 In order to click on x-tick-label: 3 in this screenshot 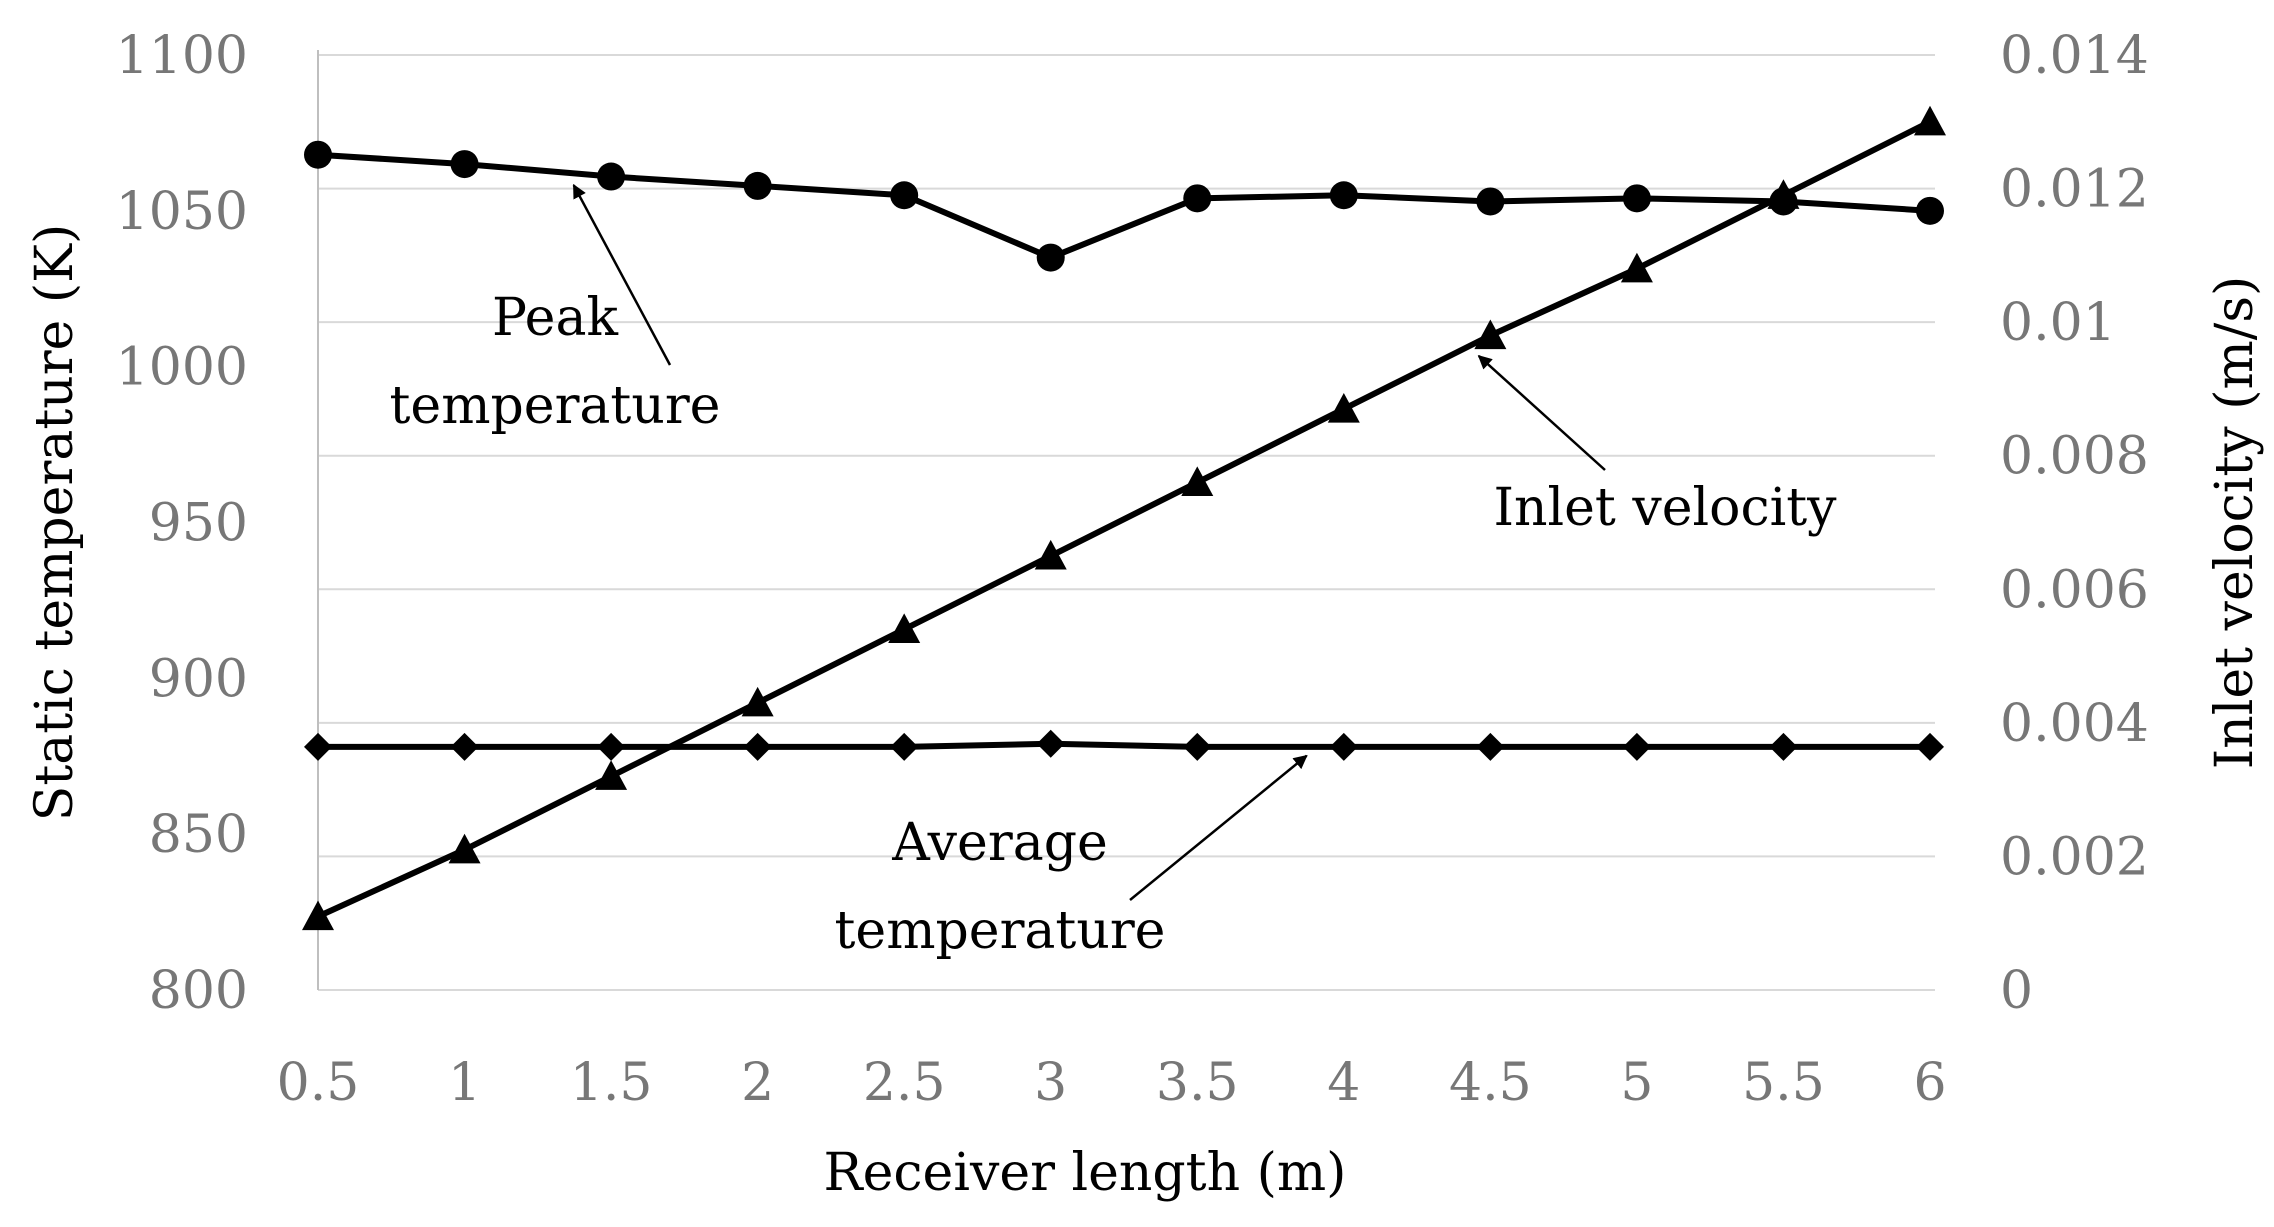, I will do `click(1050, 1083)`.